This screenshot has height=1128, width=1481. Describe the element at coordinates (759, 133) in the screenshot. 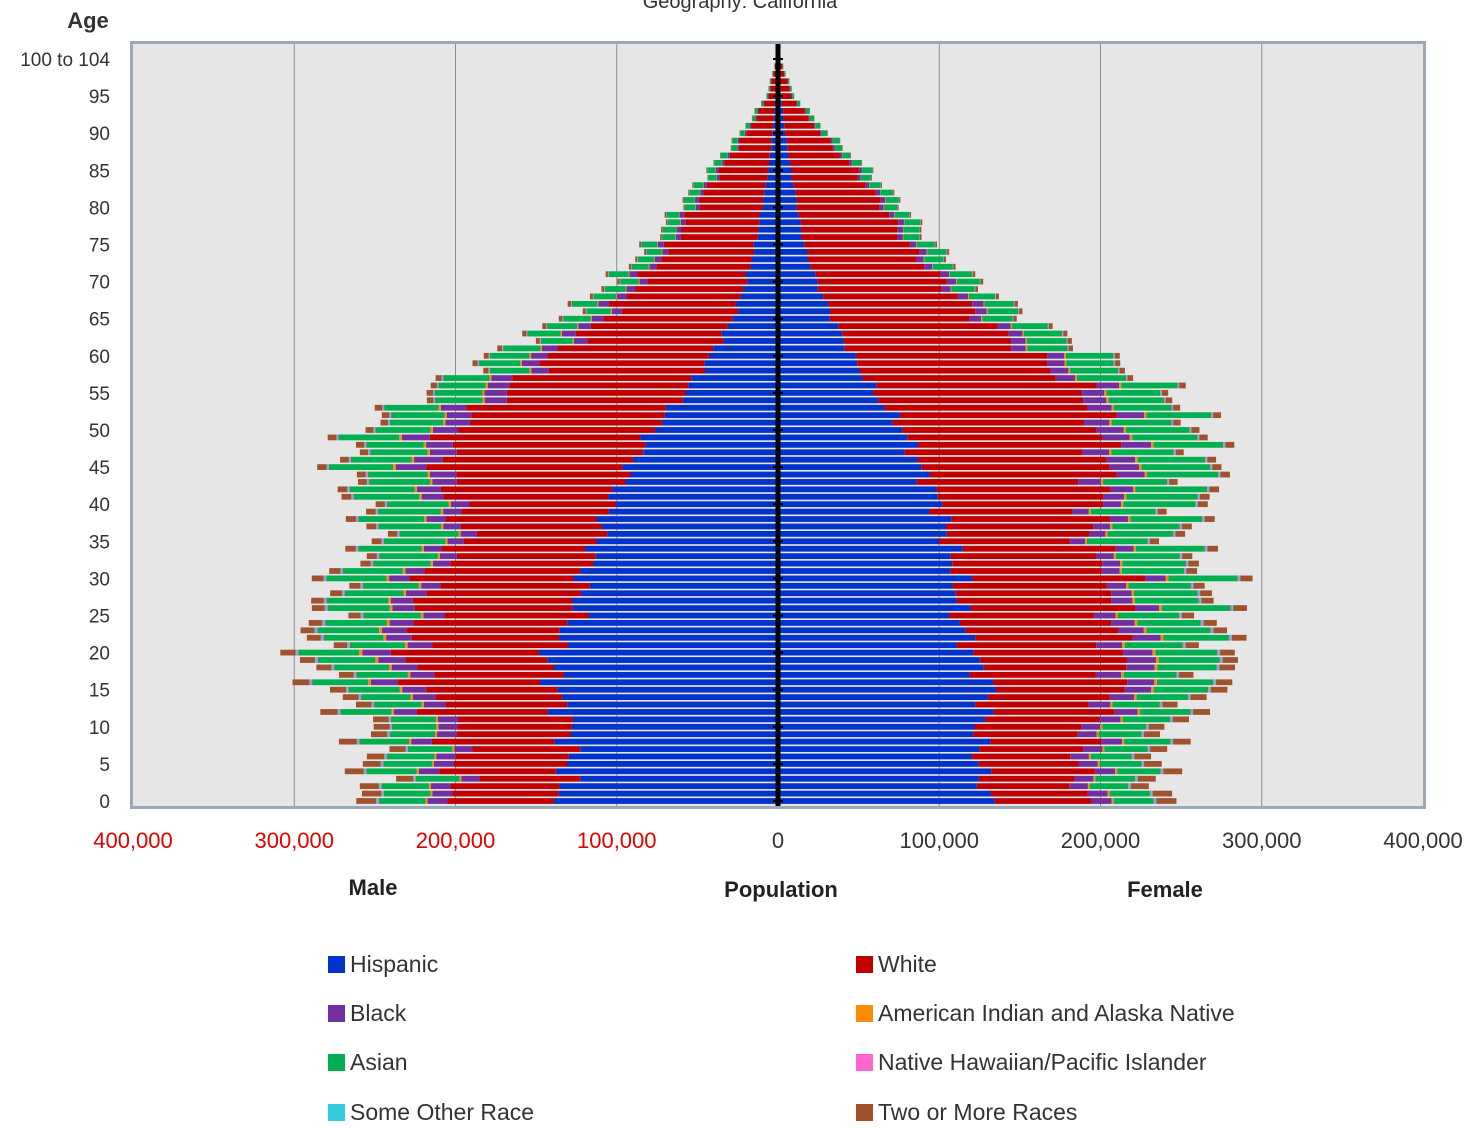

I see `bar-male-age-90-white` at that location.